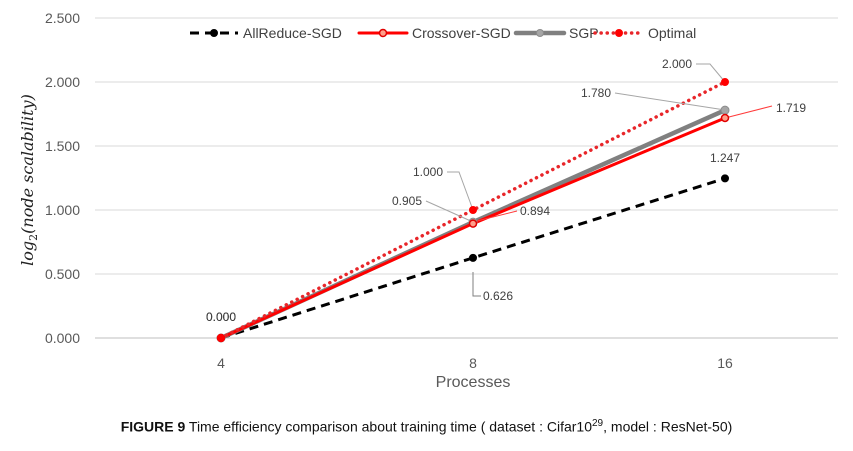 This screenshot has height=451, width=853. I want to click on data-label: 0.905, so click(407, 201).